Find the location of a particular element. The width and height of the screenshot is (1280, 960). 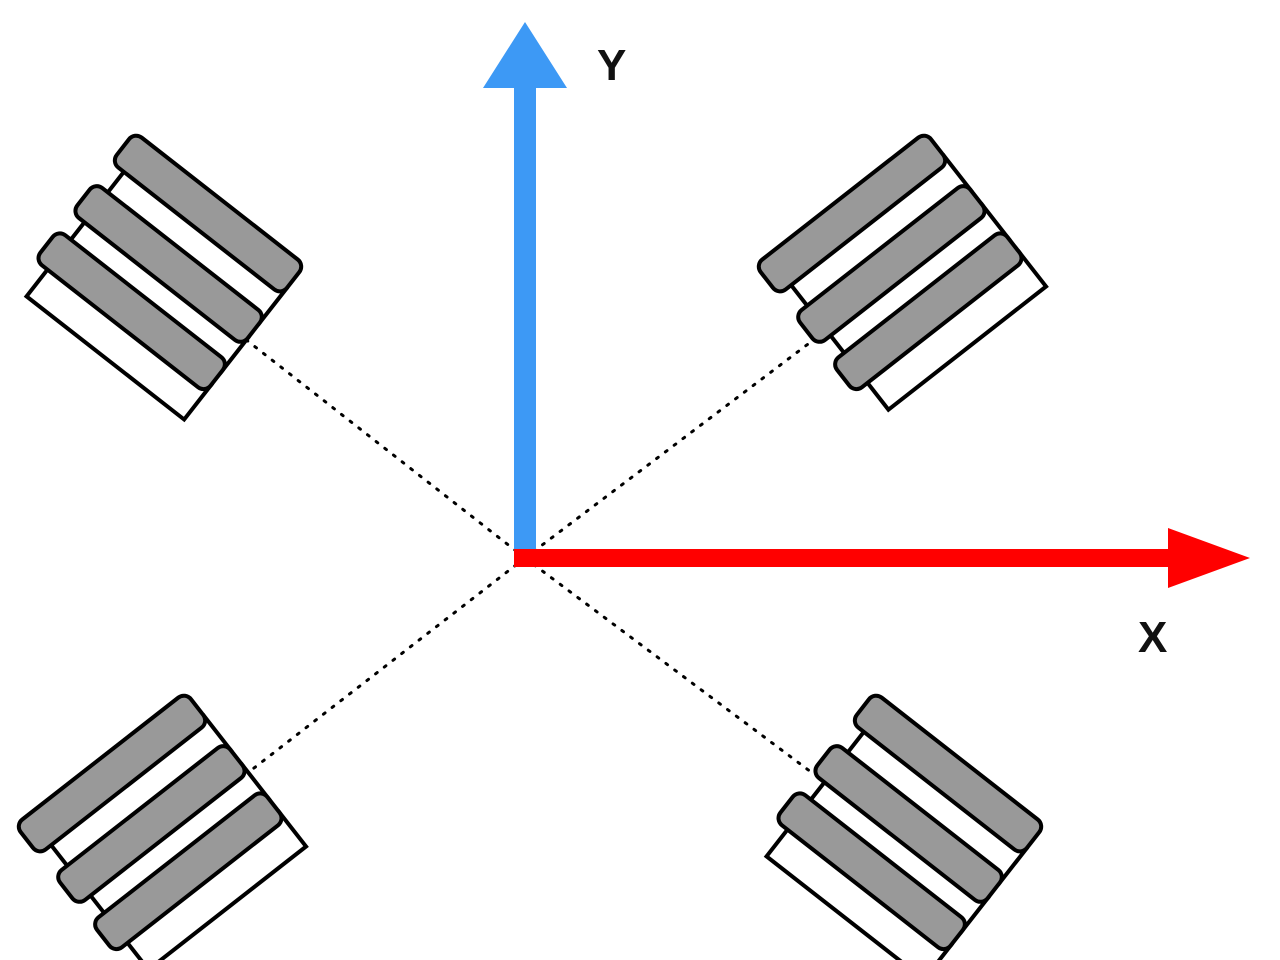

wheel-front-right is located at coordinates (902, 273).